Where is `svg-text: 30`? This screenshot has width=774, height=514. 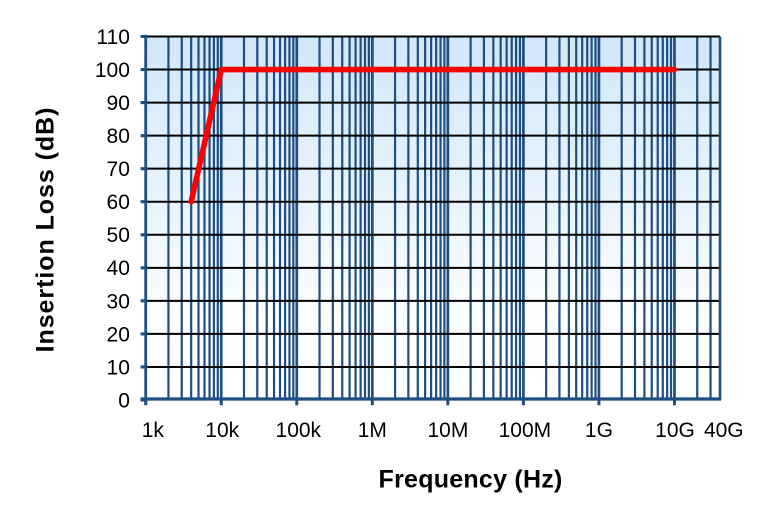
svg-text: 30 is located at coordinates (118, 301).